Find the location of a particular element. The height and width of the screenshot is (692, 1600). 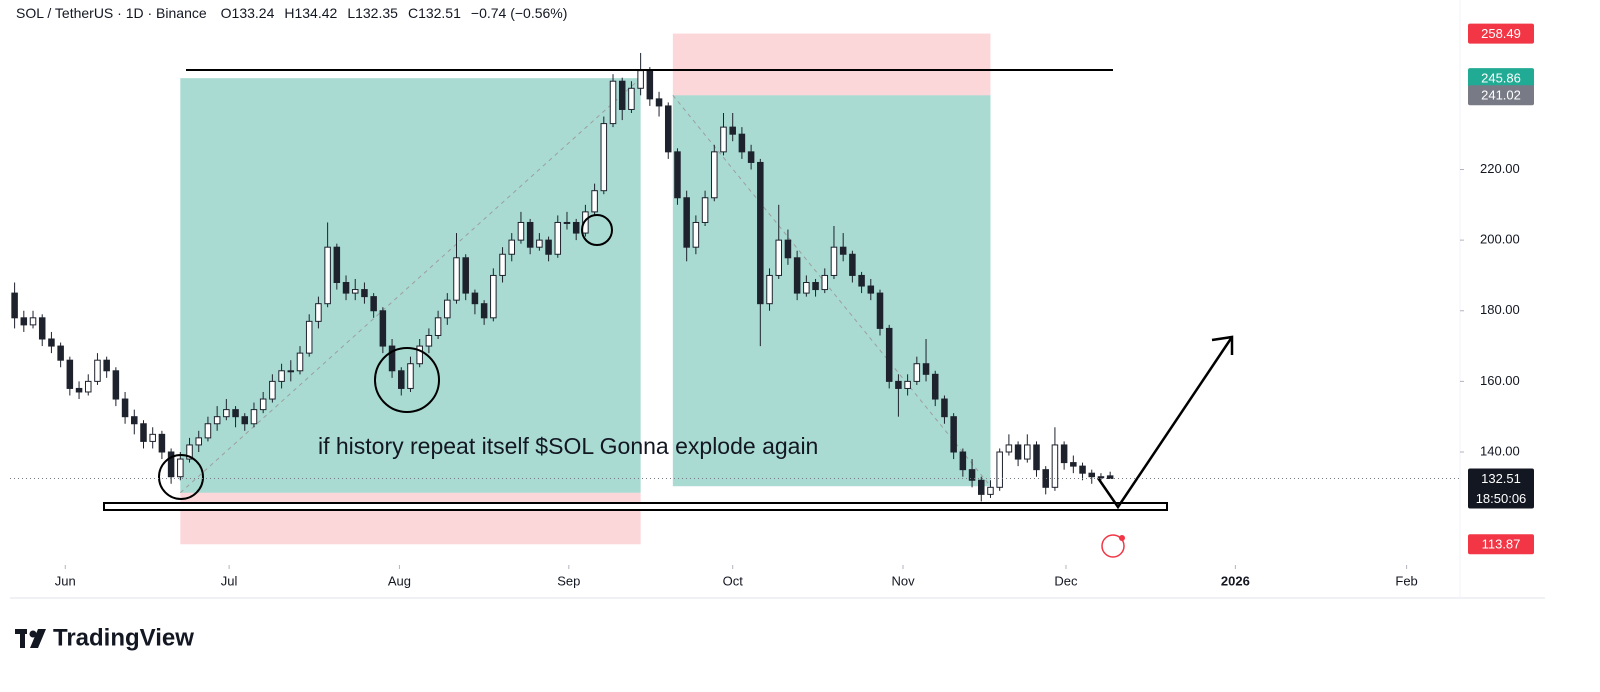

circle is located at coordinates (597, 230).